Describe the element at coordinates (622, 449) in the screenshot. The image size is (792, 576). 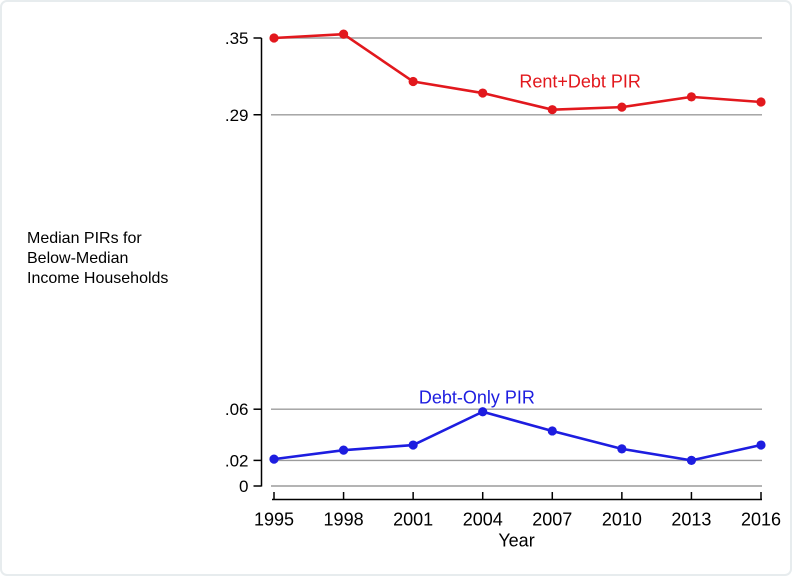
I see `data-point-debt-only-pir-2010` at that location.